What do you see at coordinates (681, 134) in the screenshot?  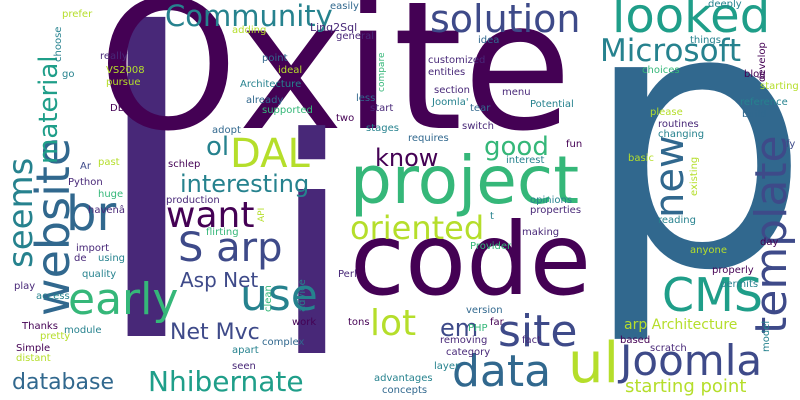 I see `word-changing: changing` at bounding box center [681, 134].